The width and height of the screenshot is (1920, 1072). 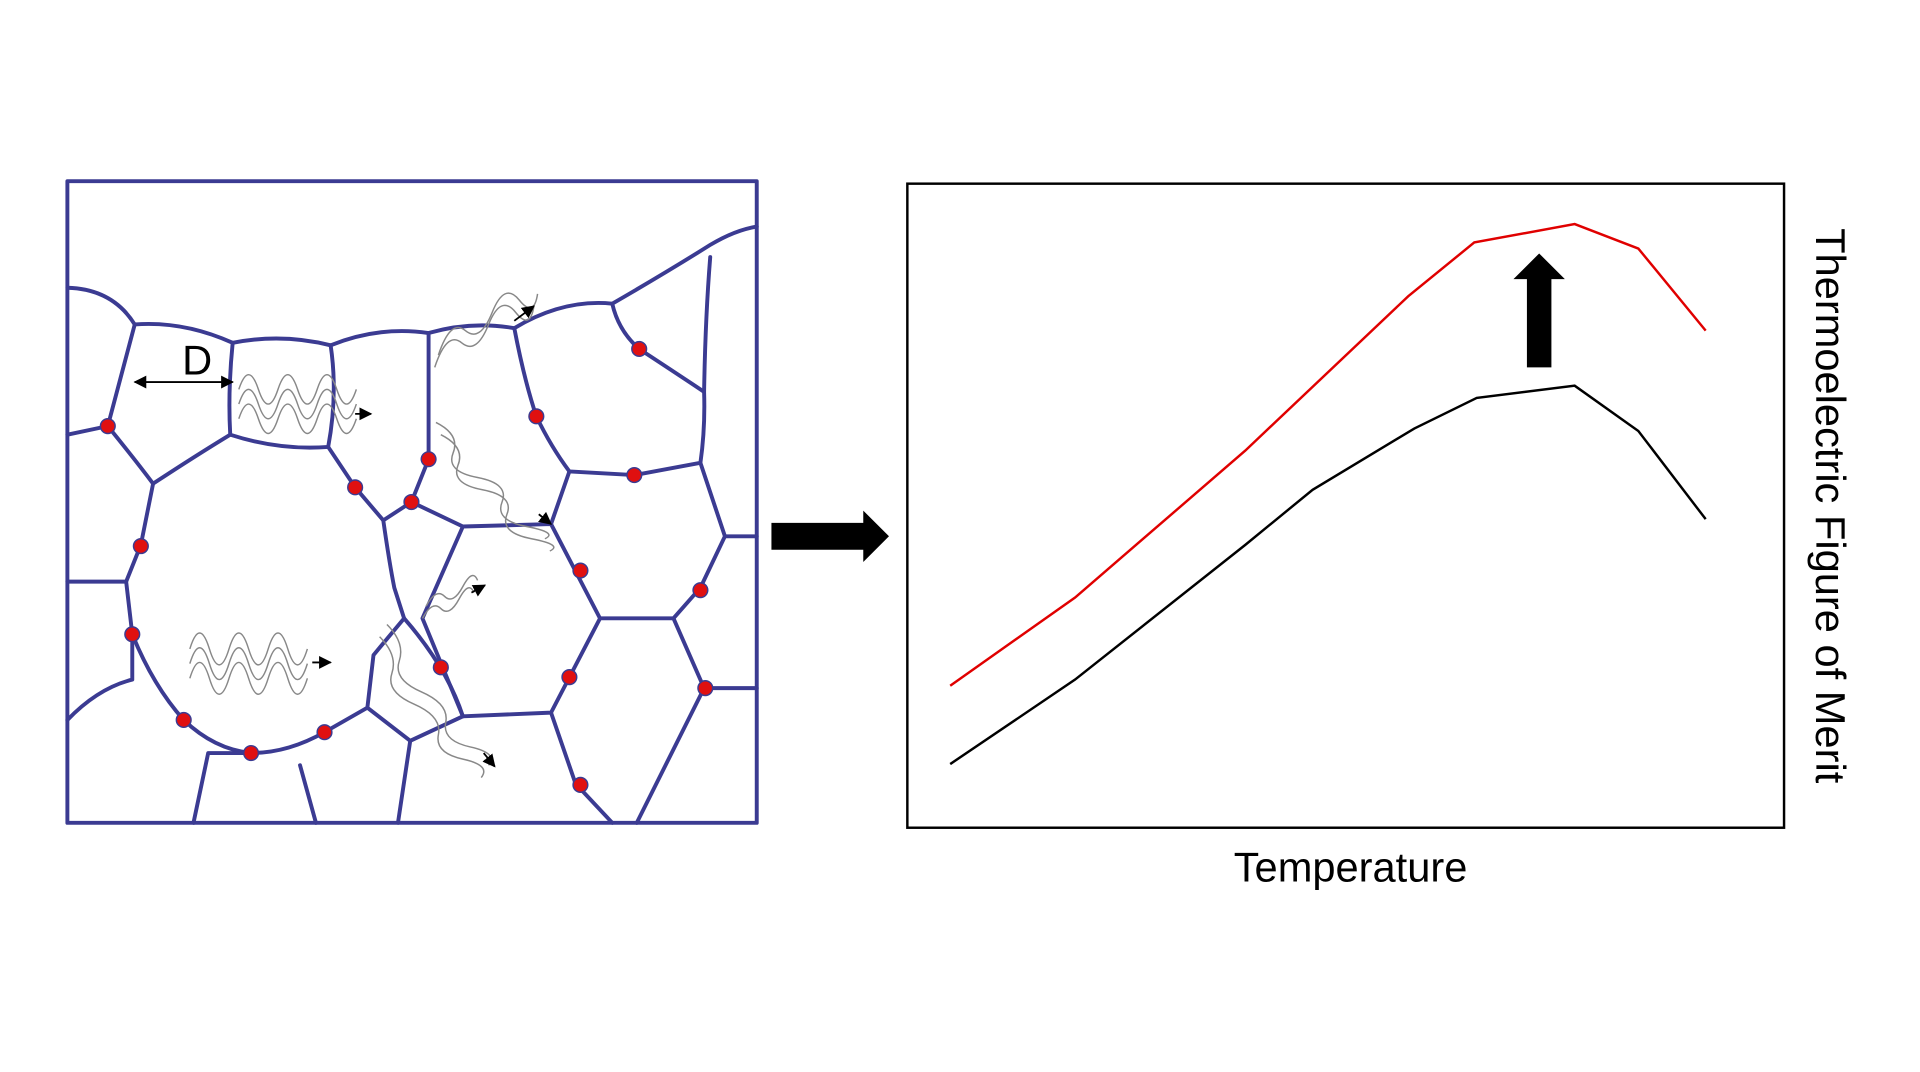 What do you see at coordinates (1351, 867) in the screenshot?
I see `x-axis-label: Temperature` at bounding box center [1351, 867].